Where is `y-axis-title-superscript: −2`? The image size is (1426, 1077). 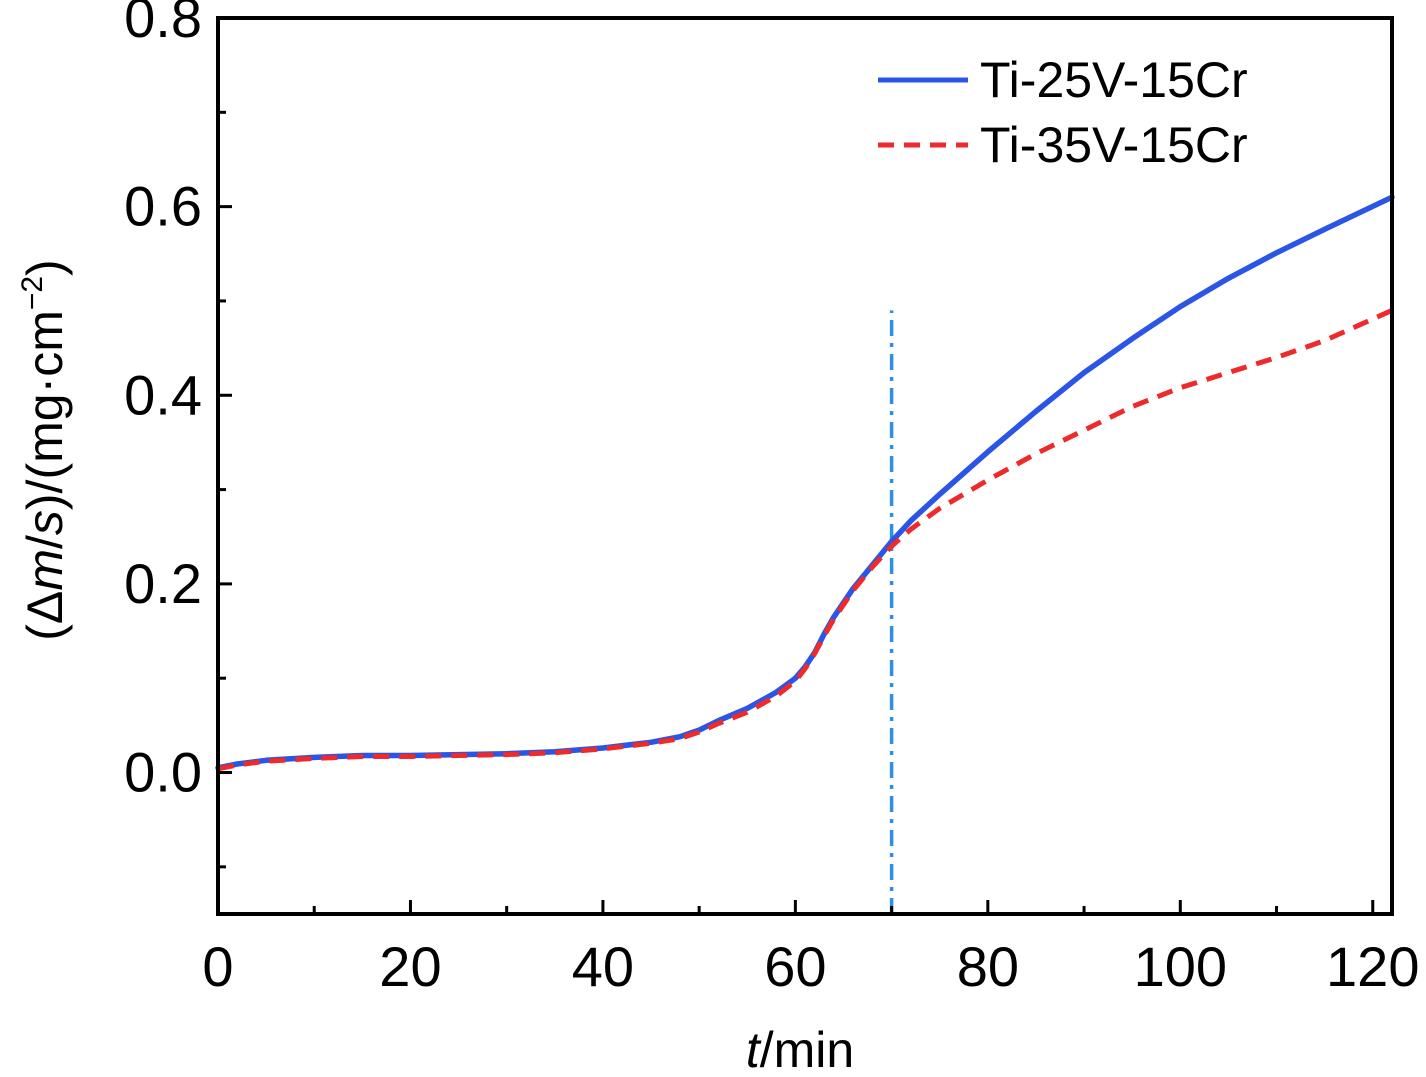
y-axis-title-superscript: −2 is located at coordinates (32, 293).